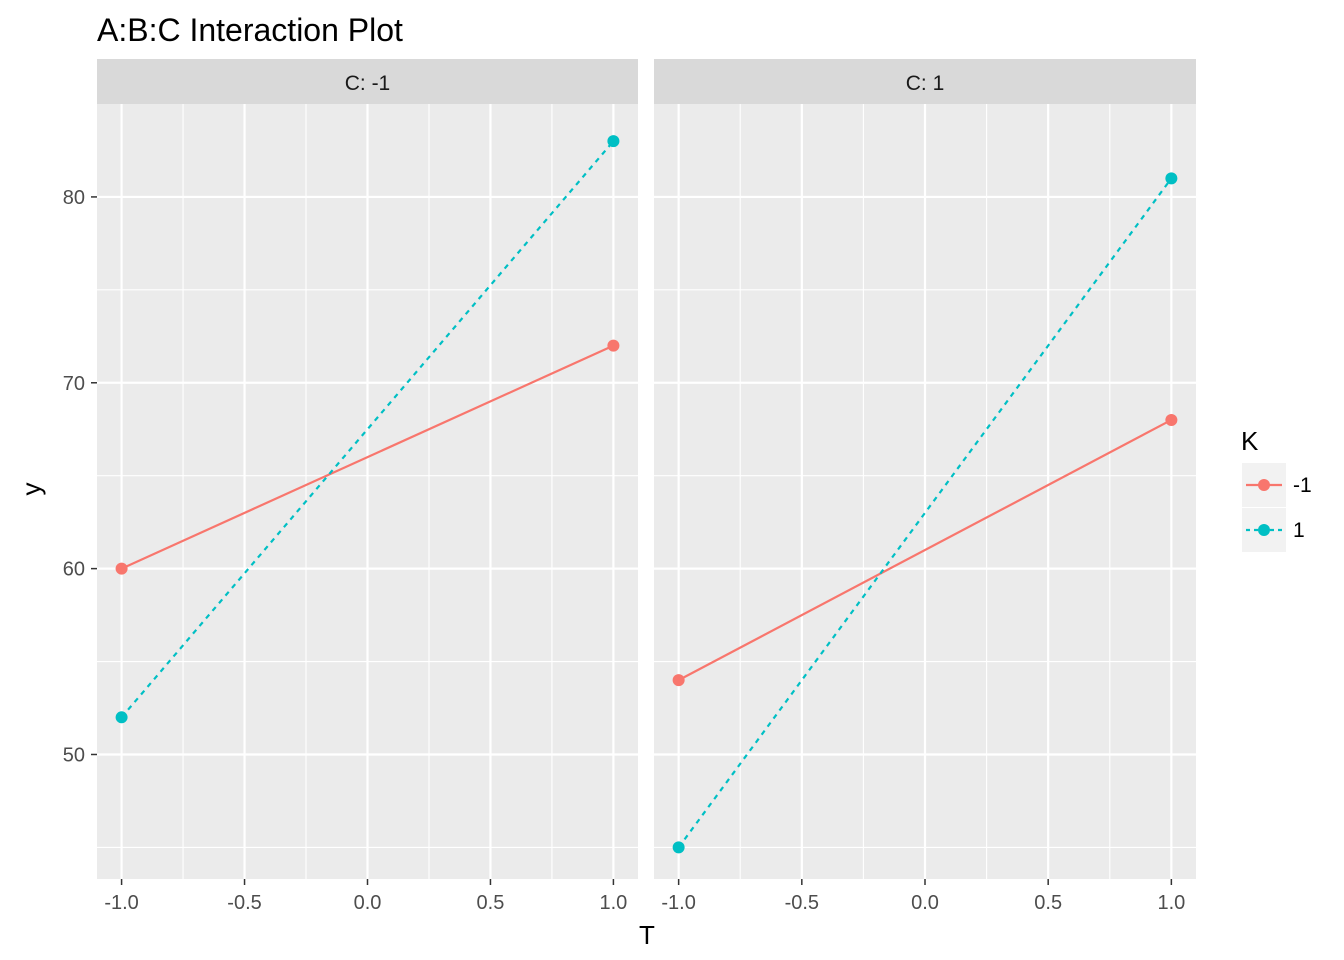  Describe the element at coordinates (647, 935) in the screenshot. I see `x-axis-title: T` at that location.